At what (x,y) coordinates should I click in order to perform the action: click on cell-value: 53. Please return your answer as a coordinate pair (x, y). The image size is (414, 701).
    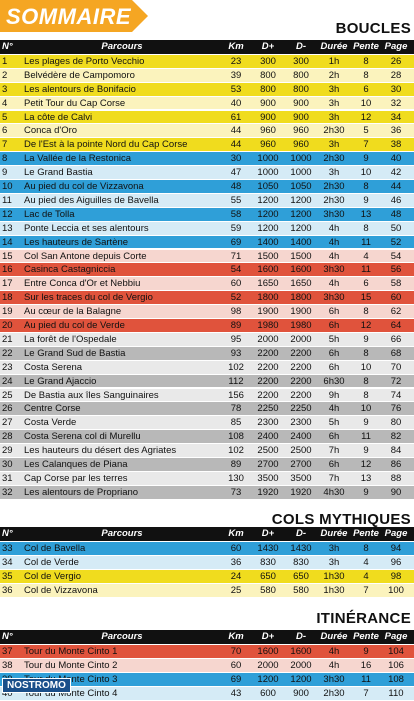
    Looking at the image, I should click on (236, 89).